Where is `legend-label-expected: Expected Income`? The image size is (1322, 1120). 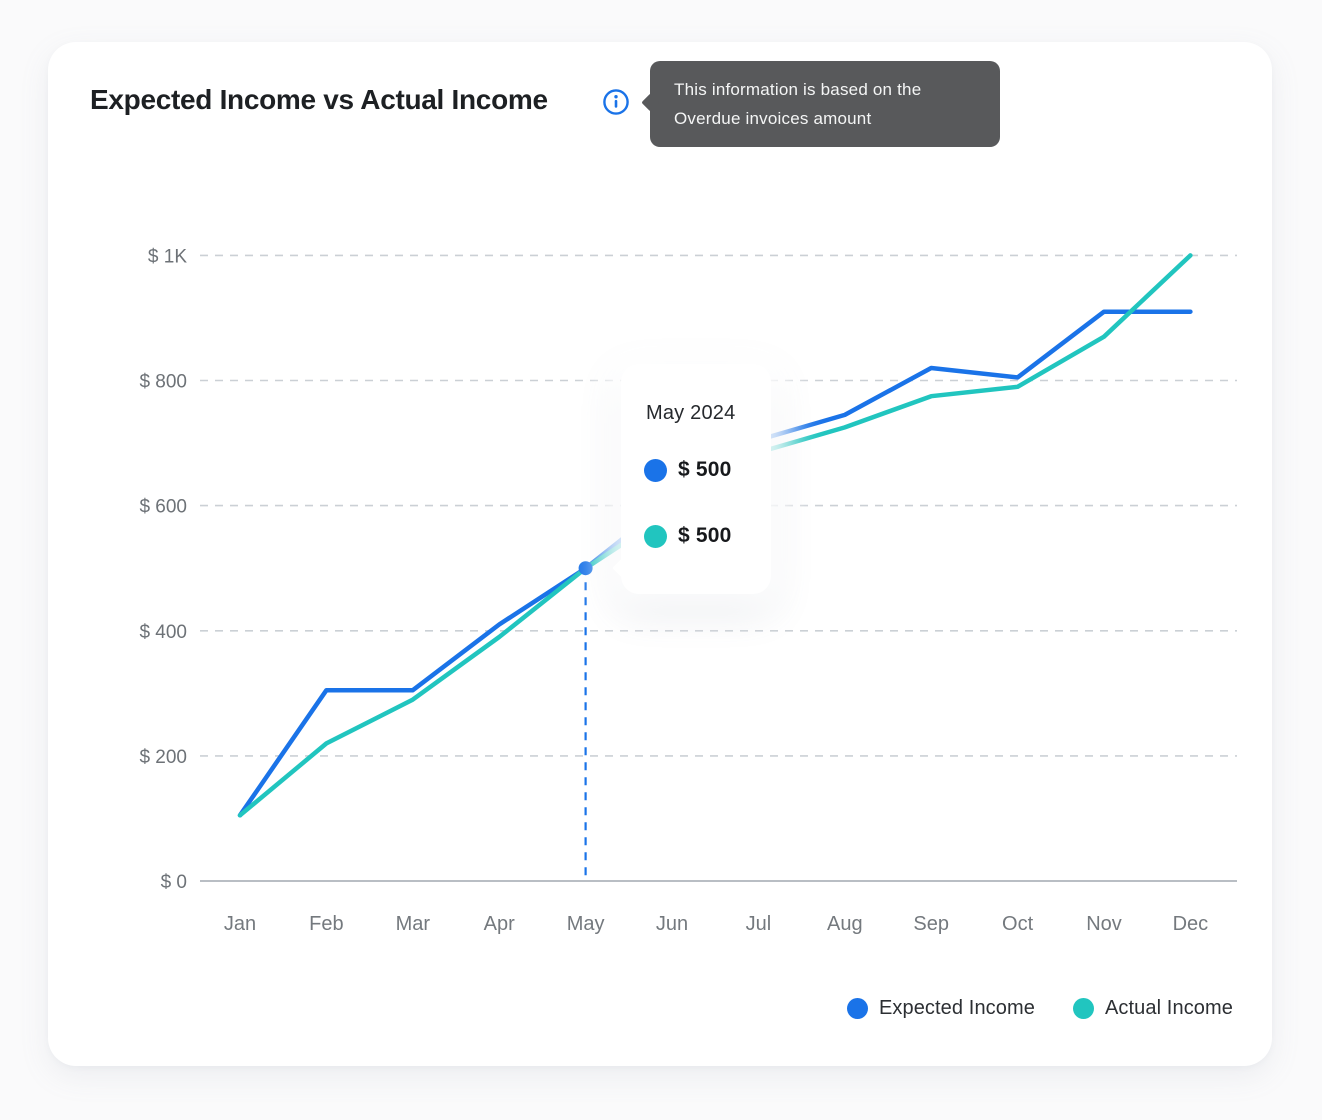
legend-label-expected: Expected Income is located at coordinates (956, 1007).